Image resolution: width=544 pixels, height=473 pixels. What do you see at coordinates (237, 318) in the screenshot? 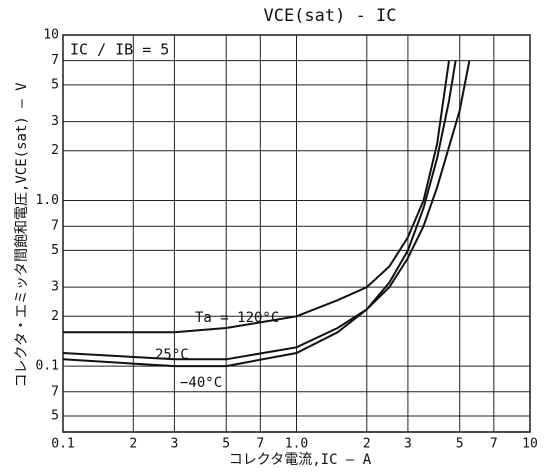
I see `curve-label: Ta = 120°C` at bounding box center [237, 318].